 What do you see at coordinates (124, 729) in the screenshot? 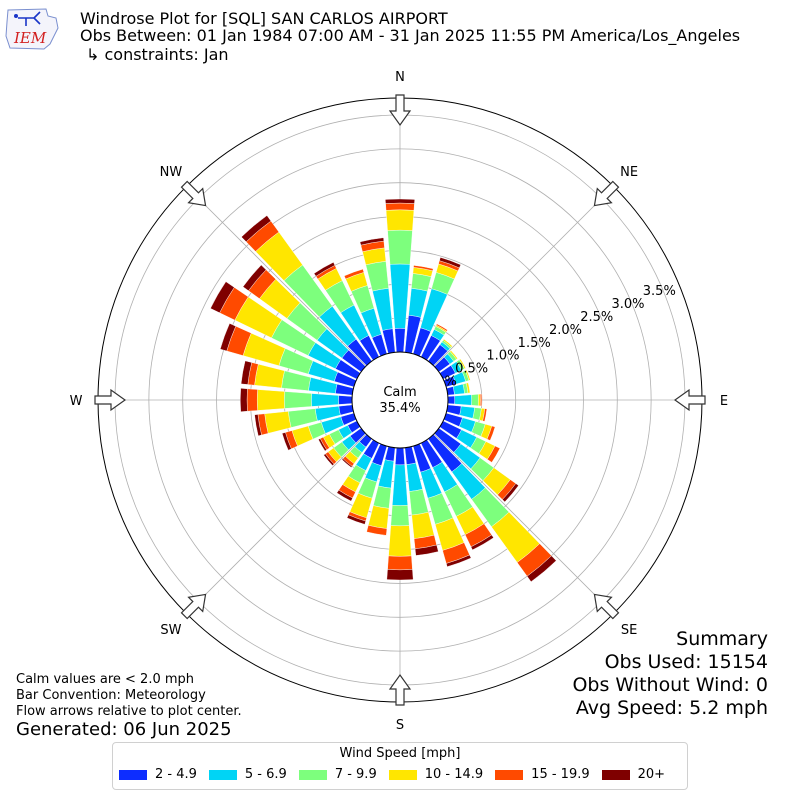
I see `generated-date: Generated: 06 Jun 2025` at bounding box center [124, 729].